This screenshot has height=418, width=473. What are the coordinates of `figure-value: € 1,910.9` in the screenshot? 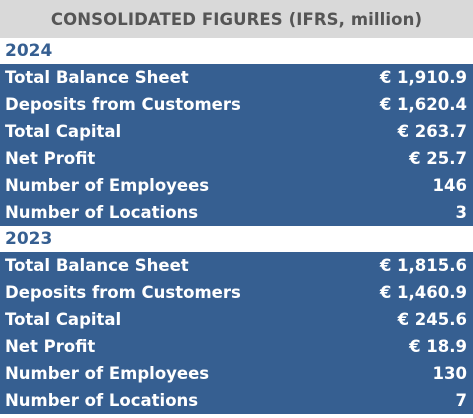 It's located at (423, 77).